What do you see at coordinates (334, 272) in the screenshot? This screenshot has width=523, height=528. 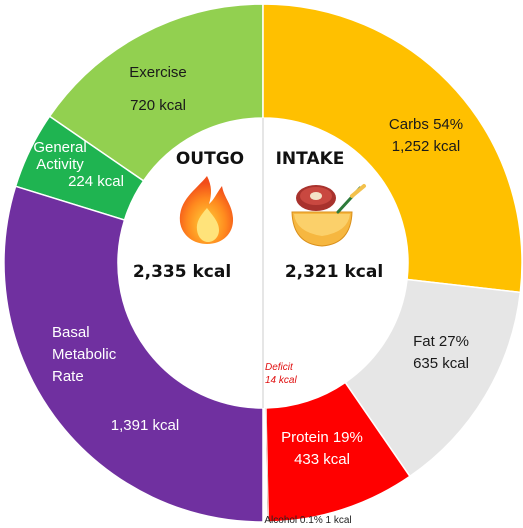 I see `intake-total: 2,321 kcal` at bounding box center [334, 272].